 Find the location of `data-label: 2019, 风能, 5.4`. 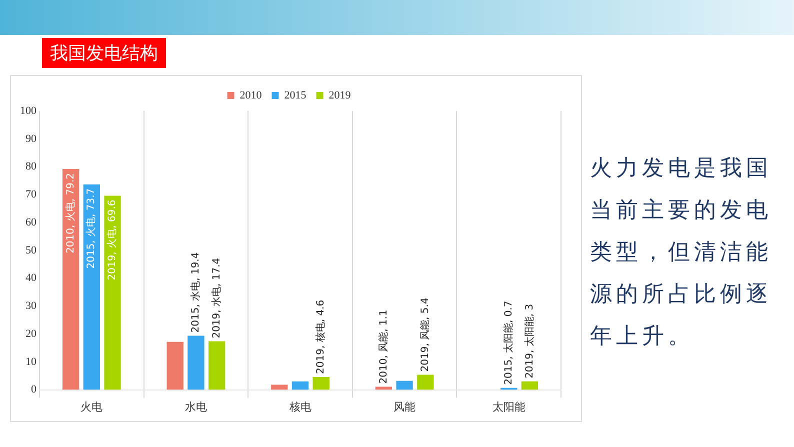

data-label: 2019, 风能, 5.4 is located at coordinates (425, 335).